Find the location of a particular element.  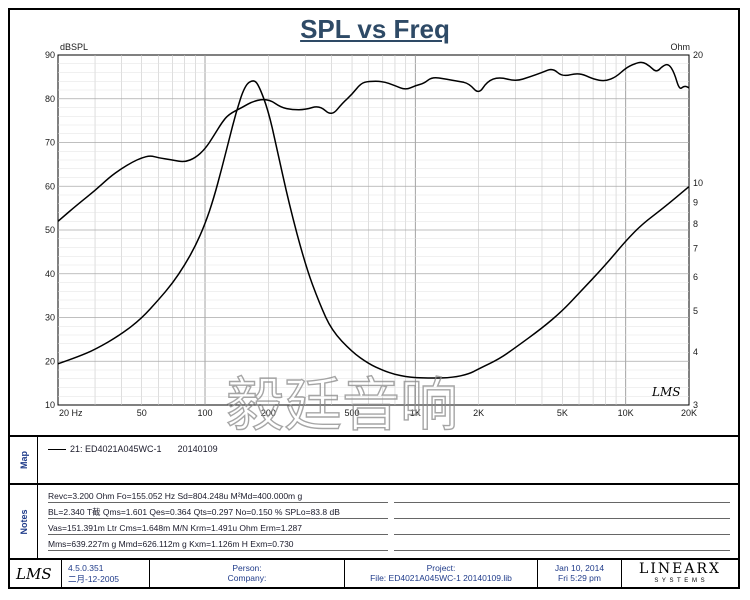

x-tick-label: 100 is located at coordinates (205, 413).